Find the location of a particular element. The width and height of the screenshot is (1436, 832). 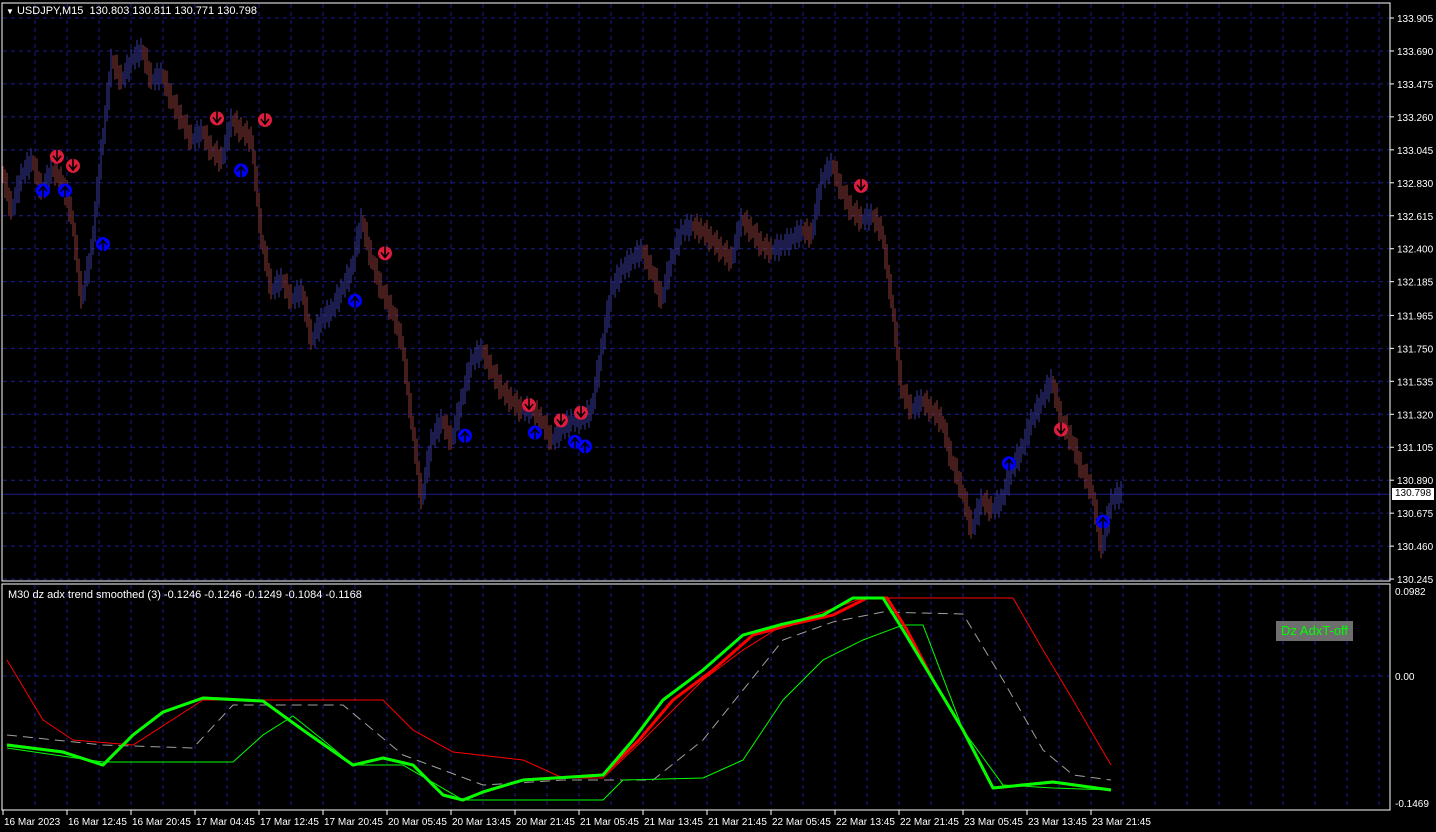

adx-toggle-button: Dz AdxT-off is located at coordinates (1314, 631).